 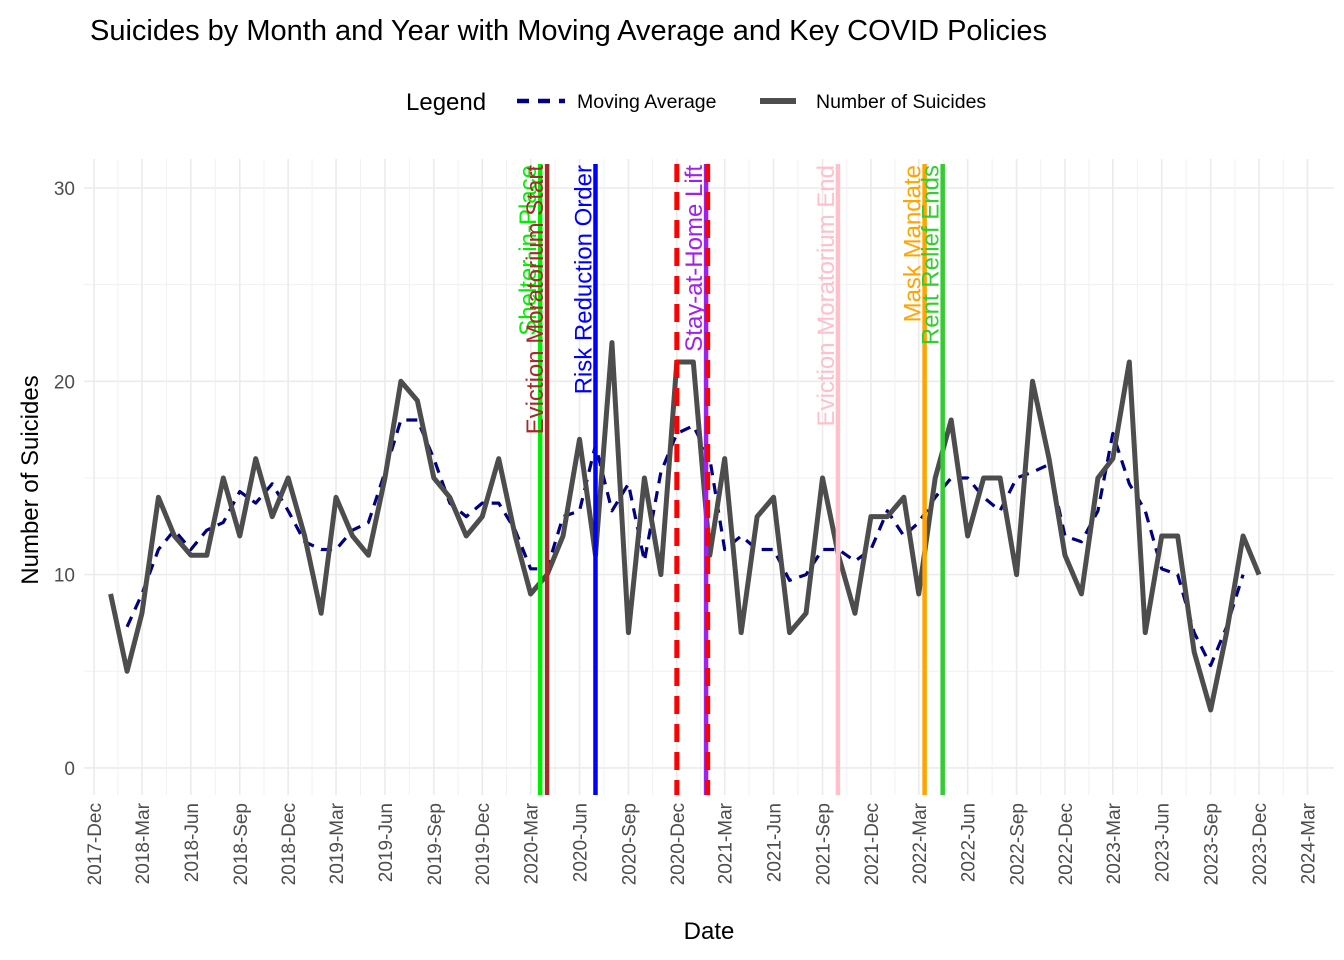 I want to click on policy-label: Eviction Moratorium End, so click(x=826, y=295).